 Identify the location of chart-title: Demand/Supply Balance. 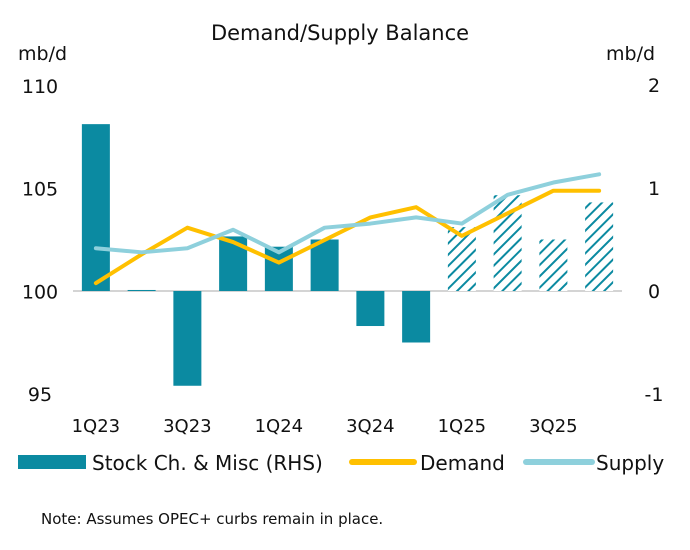
(340, 33).